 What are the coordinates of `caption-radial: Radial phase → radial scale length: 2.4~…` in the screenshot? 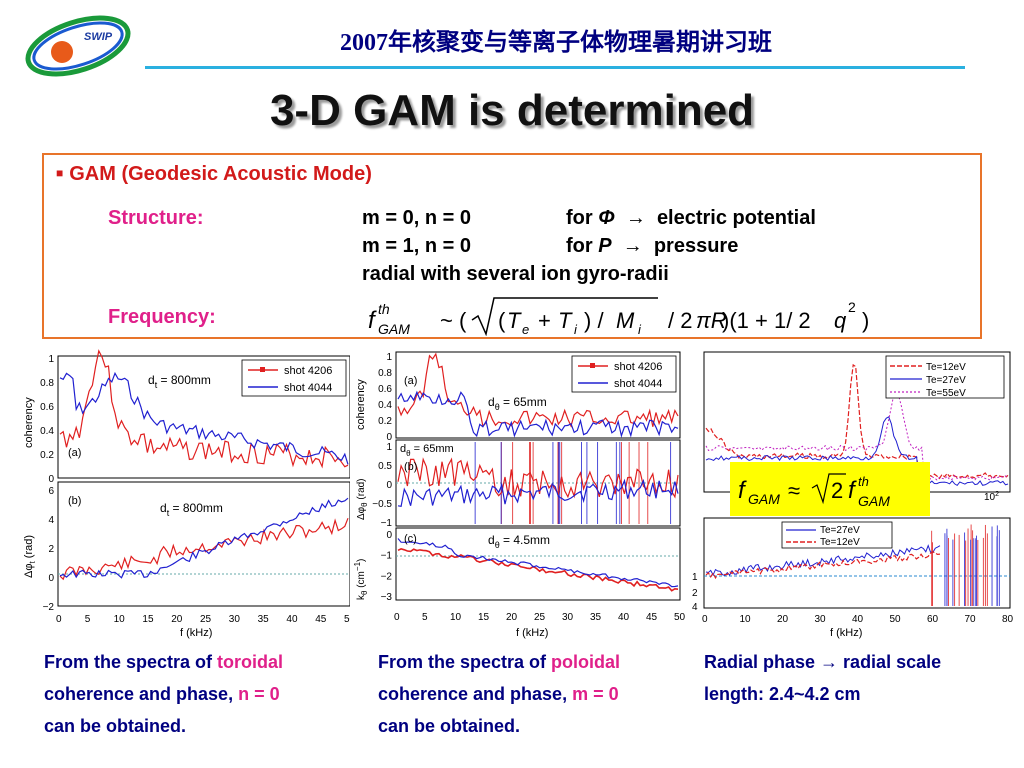 It's located at (823, 678).